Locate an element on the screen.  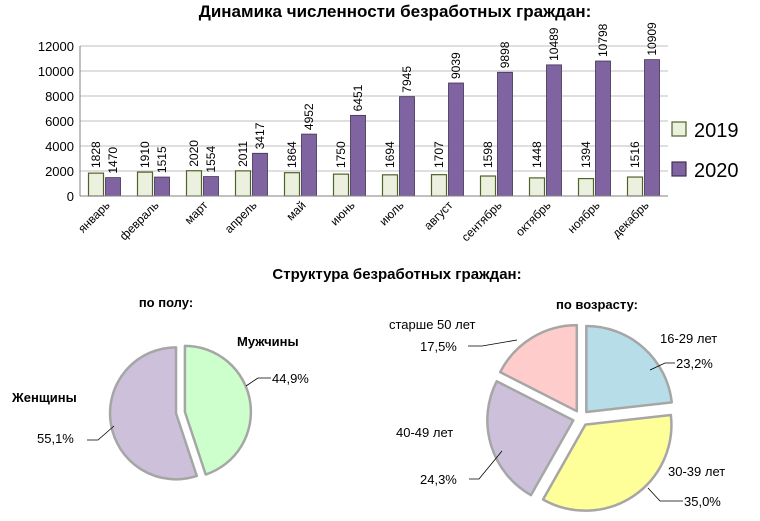
data-label: 1516 is located at coordinates (635, 154).